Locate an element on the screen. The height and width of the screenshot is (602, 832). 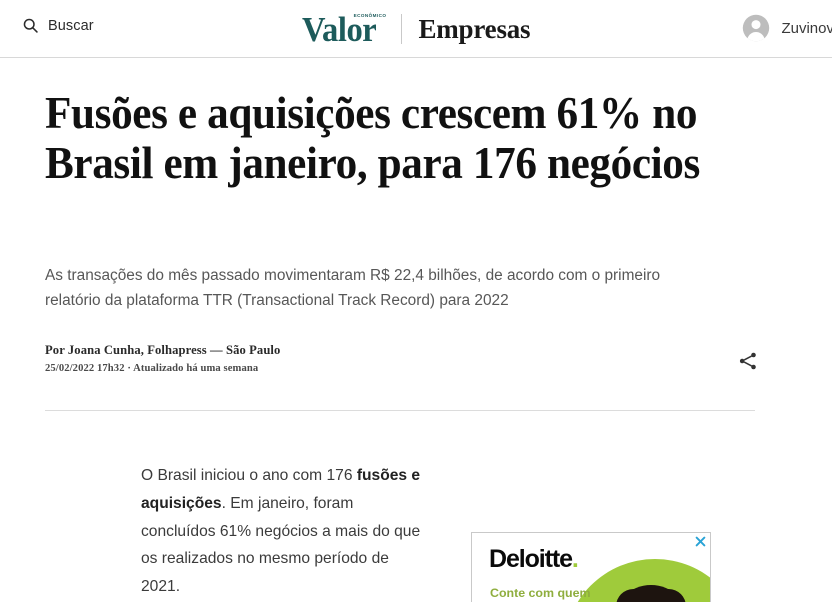
search-button: Buscar is located at coordinates (58, 25).